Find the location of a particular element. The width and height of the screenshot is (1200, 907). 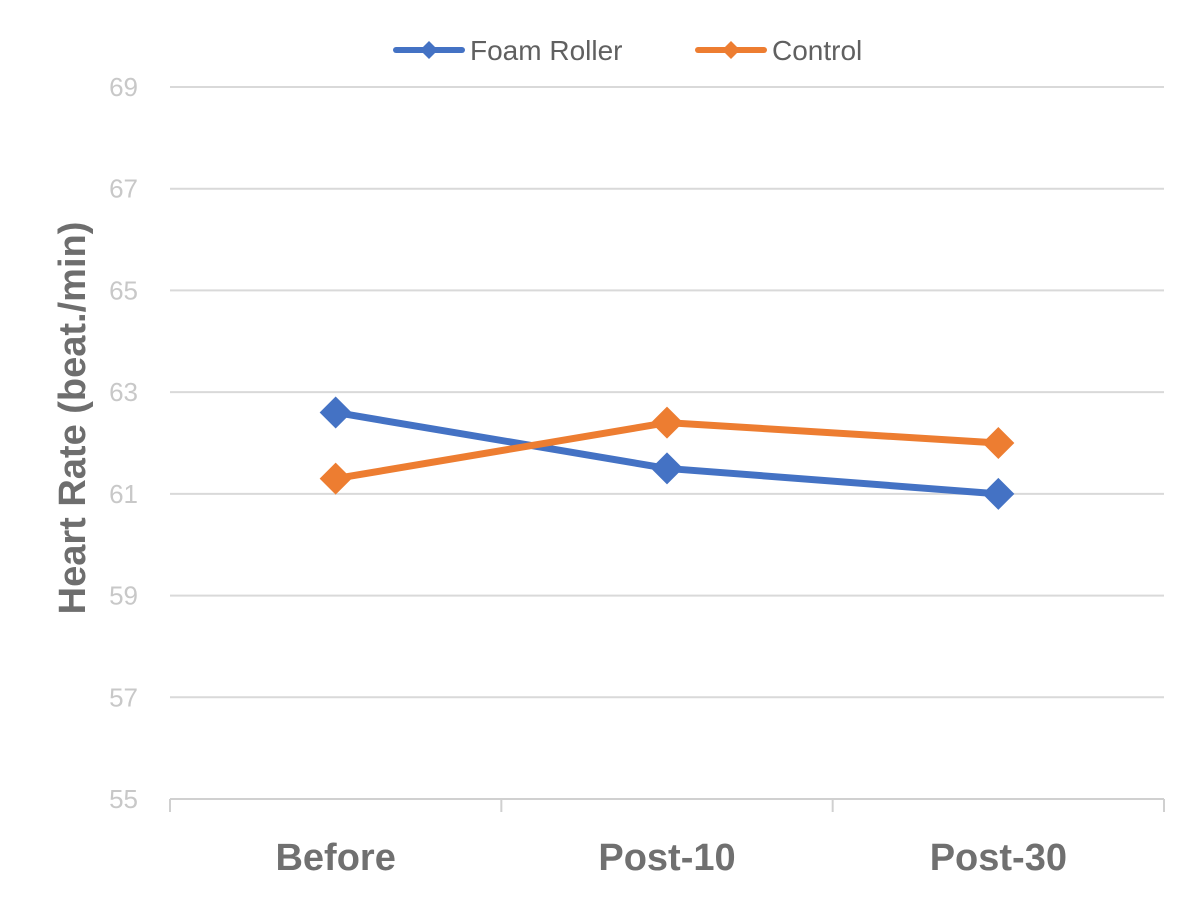

y-tick-label: 59 is located at coordinates (123, 596).